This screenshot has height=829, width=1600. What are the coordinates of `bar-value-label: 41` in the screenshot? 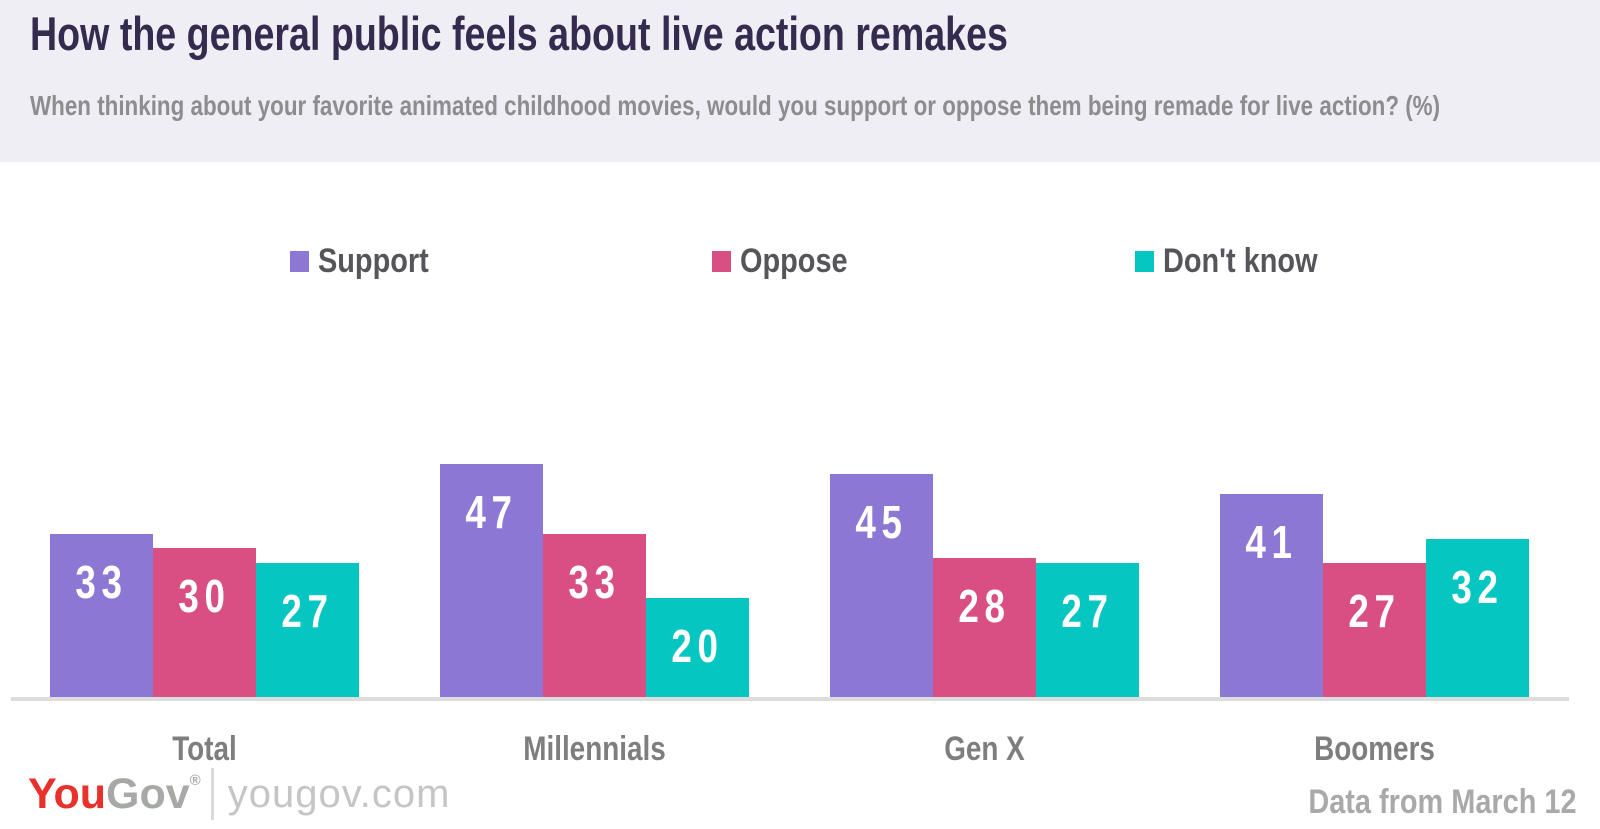 It's located at (1271, 542).